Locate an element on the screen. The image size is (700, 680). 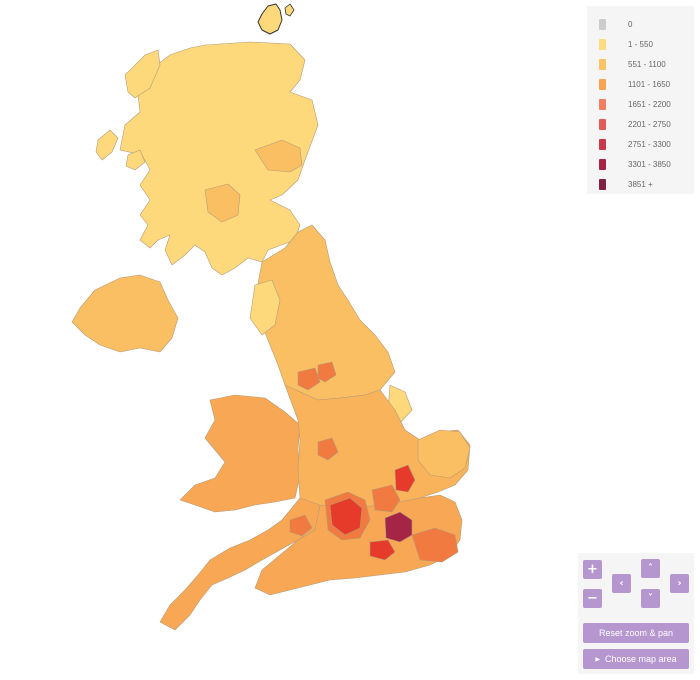
legend-label: 2751 - 3300 is located at coordinates (649, 144).